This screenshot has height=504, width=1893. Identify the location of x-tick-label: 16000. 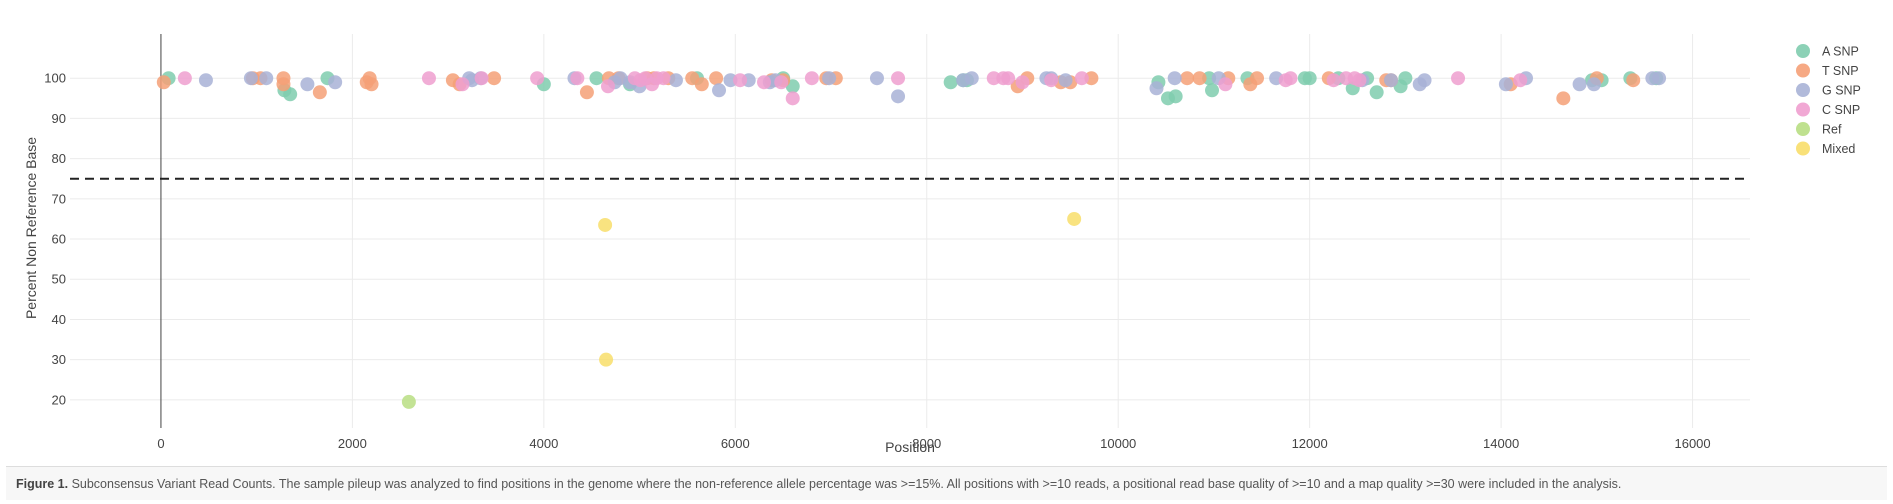
(1692, 443).